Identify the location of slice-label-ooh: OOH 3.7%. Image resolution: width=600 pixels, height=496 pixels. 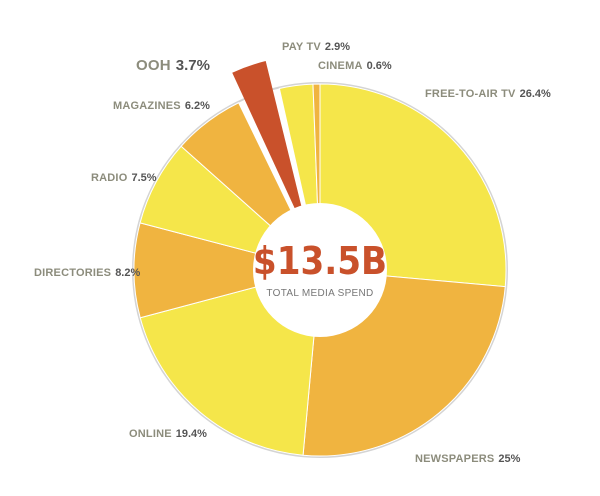
(173, 65).